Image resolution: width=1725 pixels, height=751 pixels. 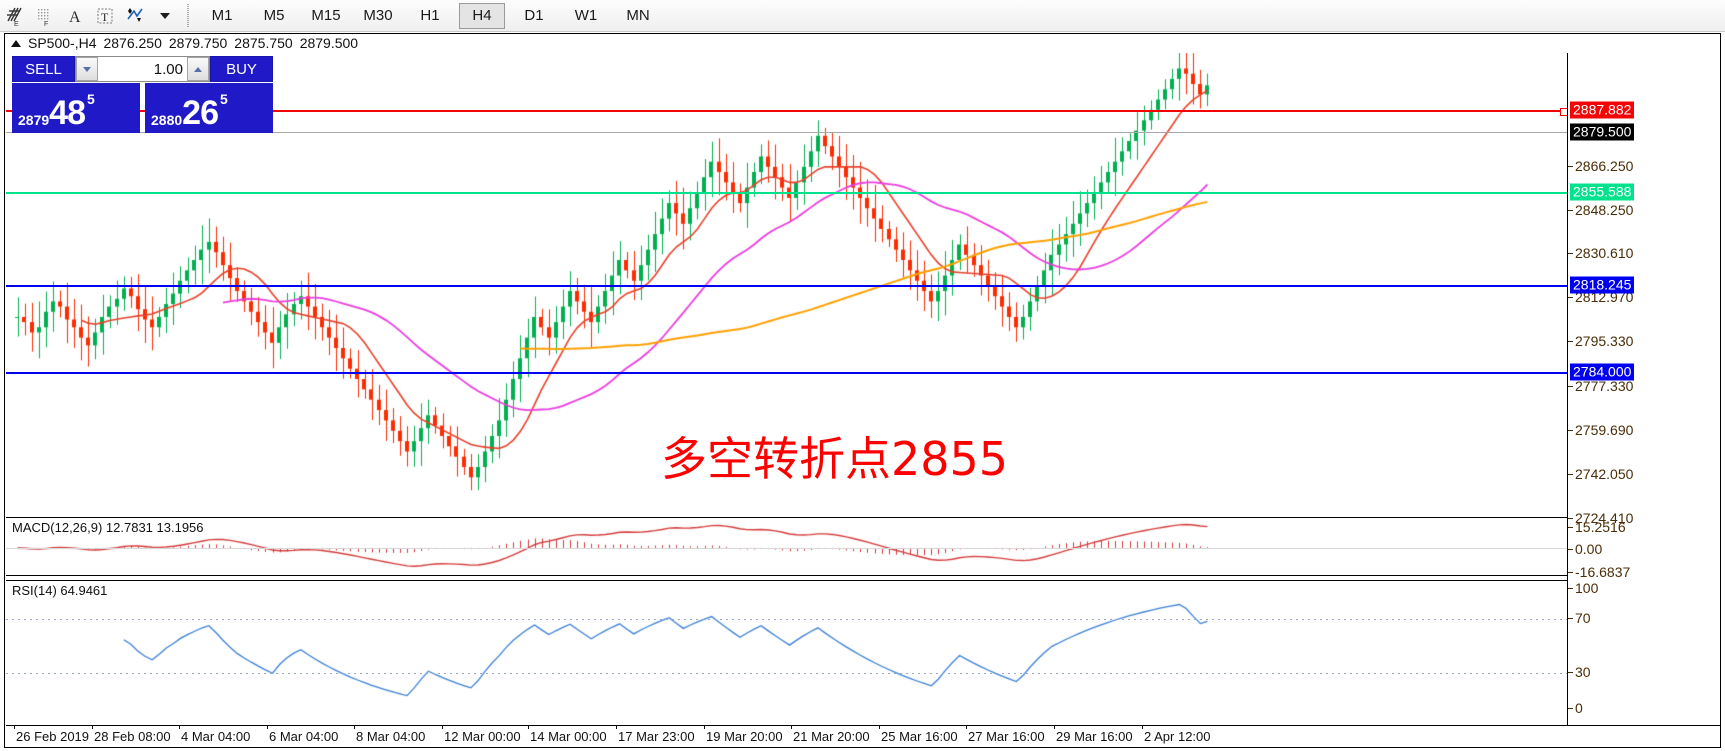 What do you see at coordinates (241, 69) in the screenshot?
I see `buy-button: BUY` at bounding box center [241, 69].